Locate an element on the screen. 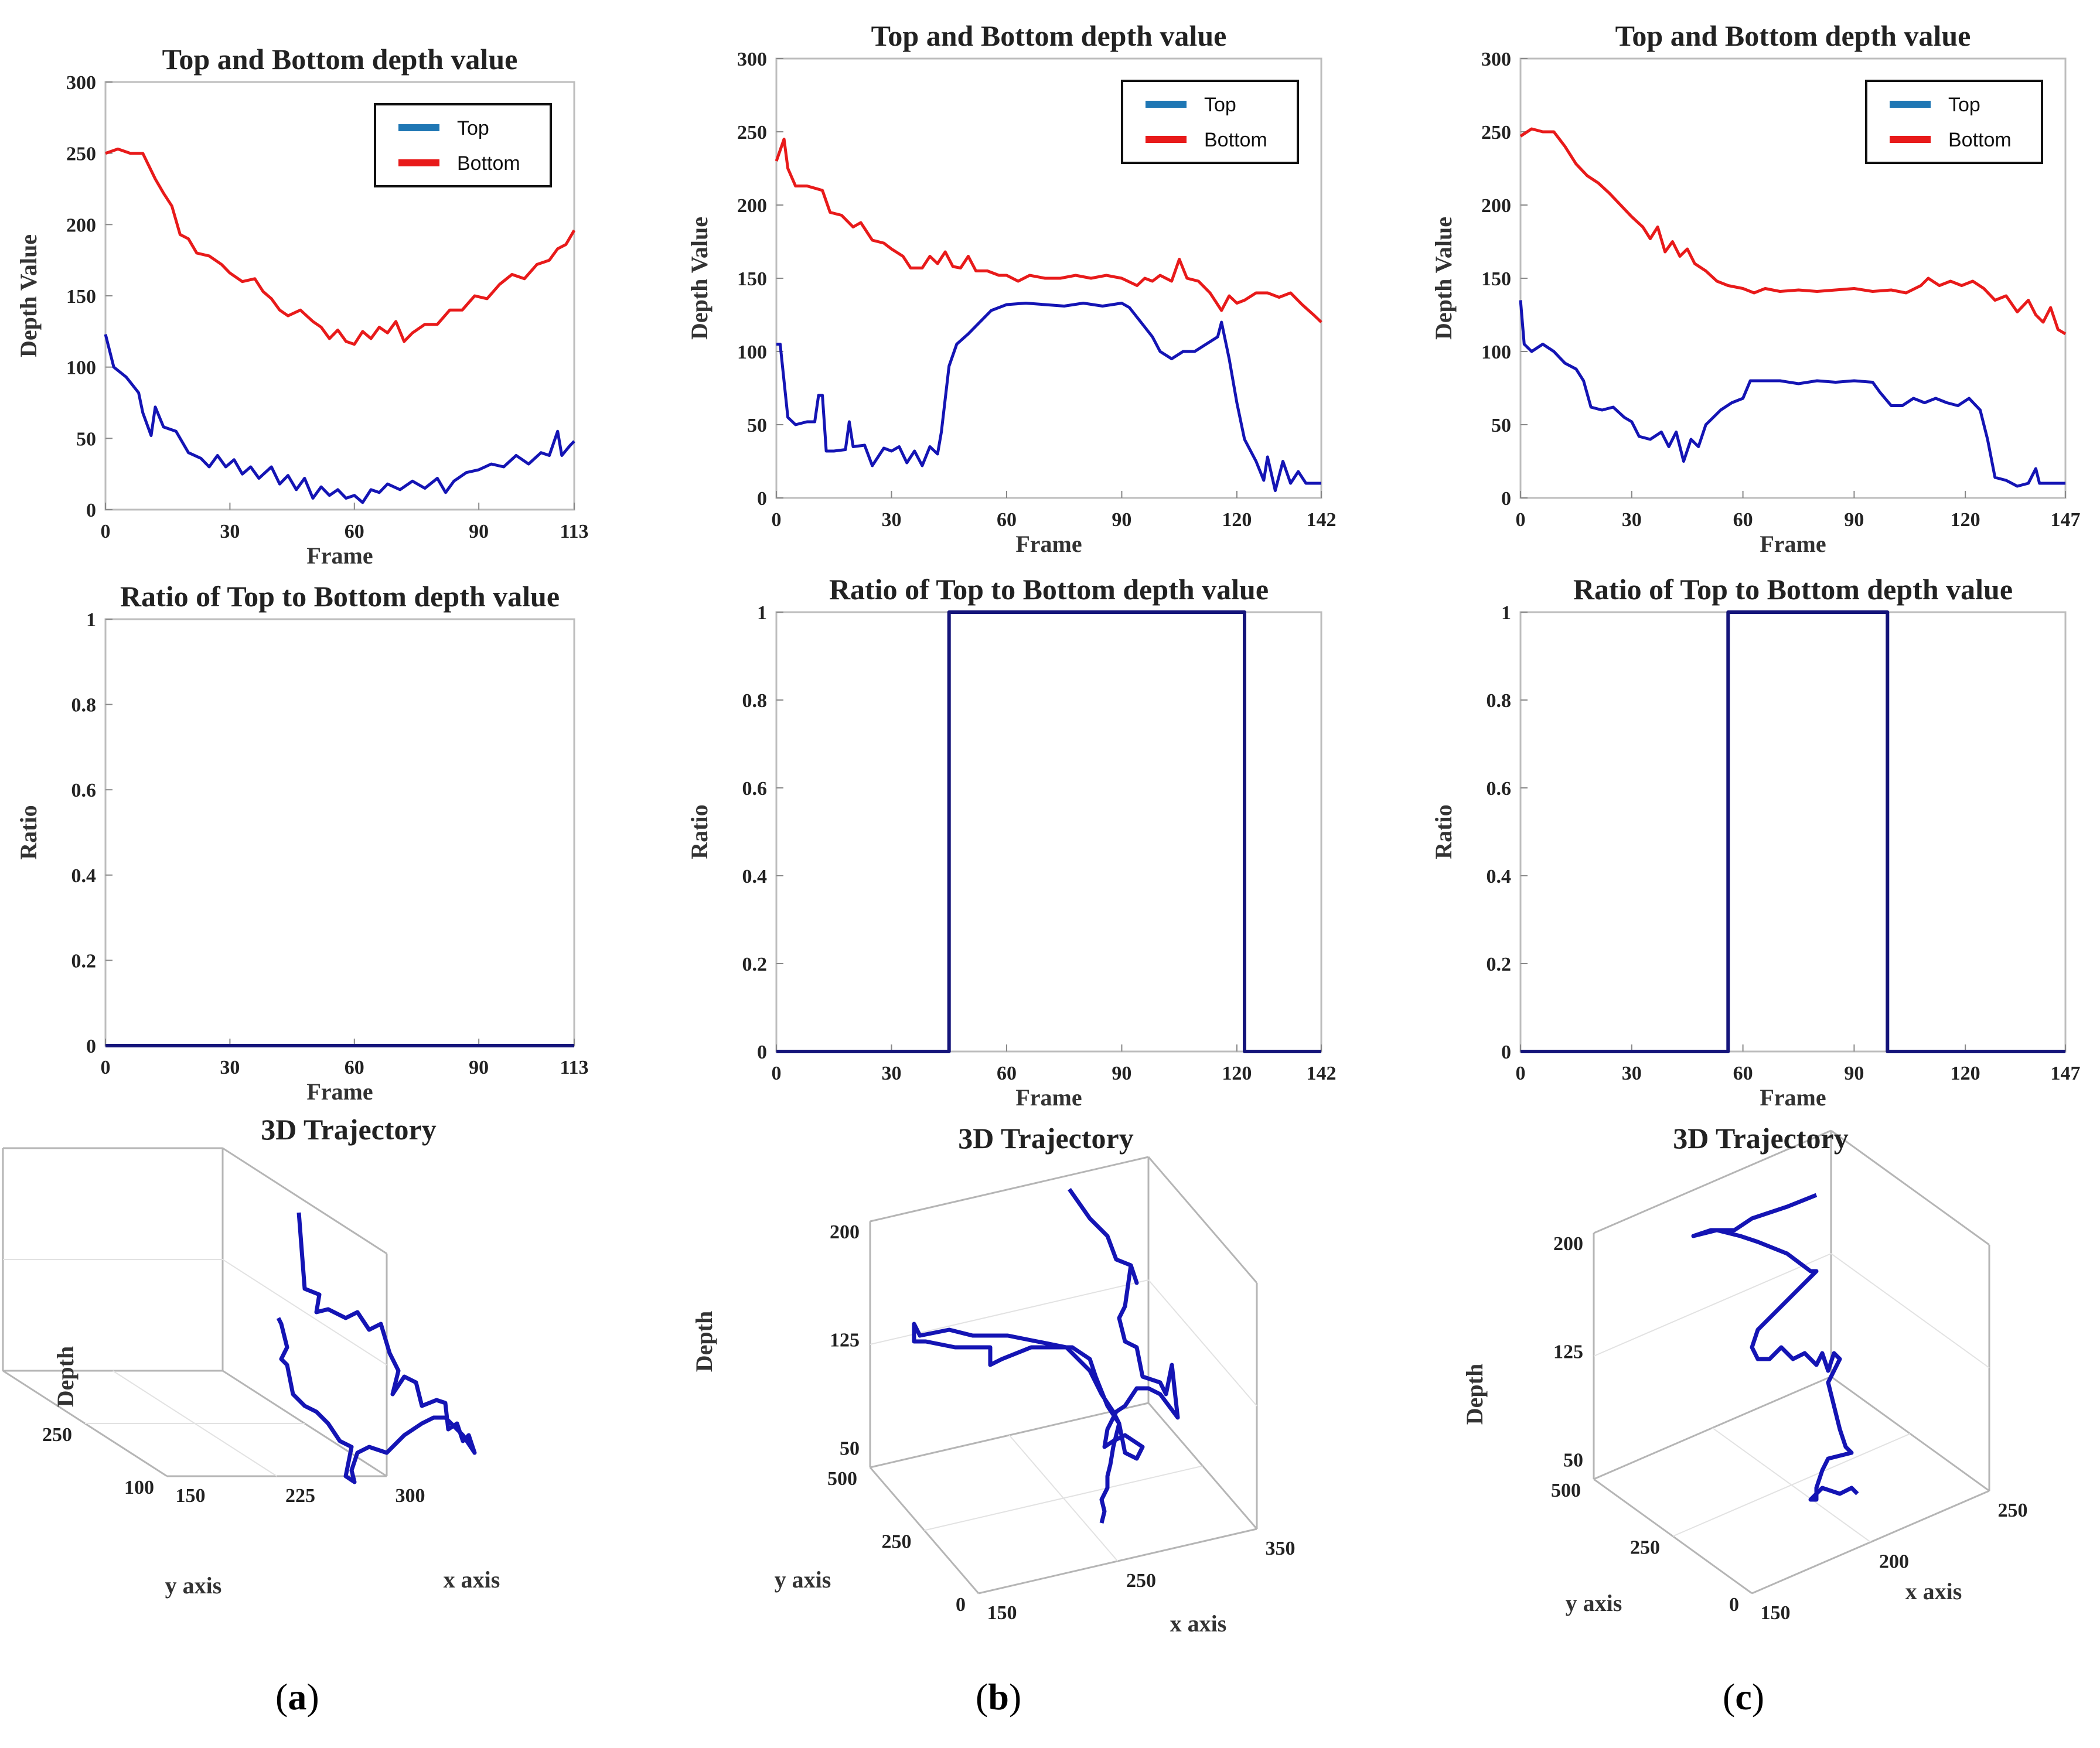 Image resolution: width=2100 pixels, height=1748 pixels. x-tick-label-1-1: 30 is located at coordinates (891, 520).